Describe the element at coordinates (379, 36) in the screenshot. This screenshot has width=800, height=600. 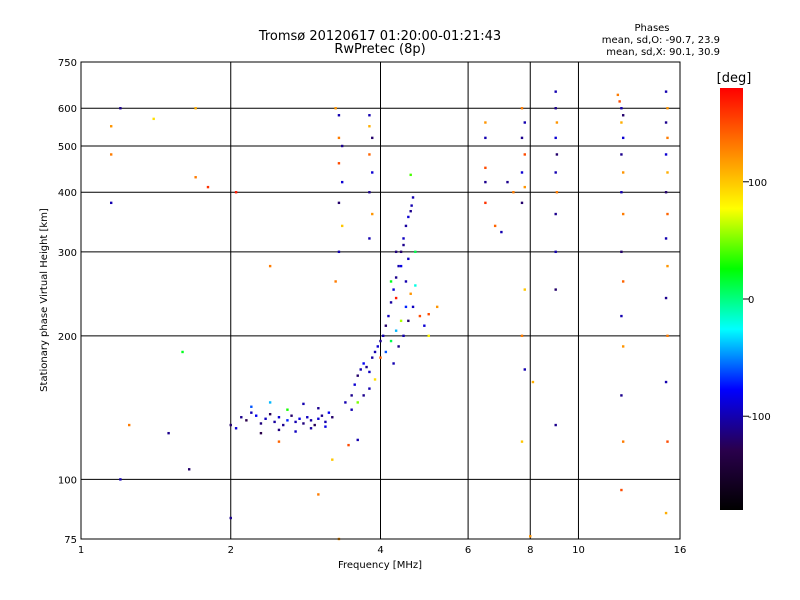
I see `chart-title: Tromsø 20120617 01:20:00-01:21:43` at that location.